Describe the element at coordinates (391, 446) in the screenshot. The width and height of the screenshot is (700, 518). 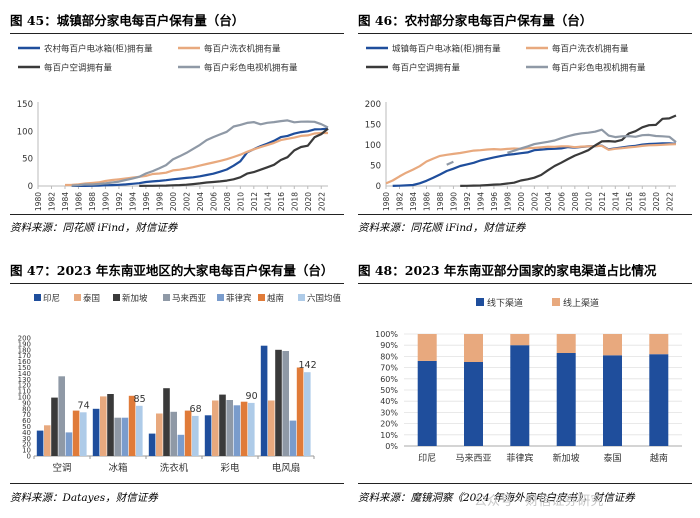
I see `fig48-y-tick-label-0: 0%` at that location.